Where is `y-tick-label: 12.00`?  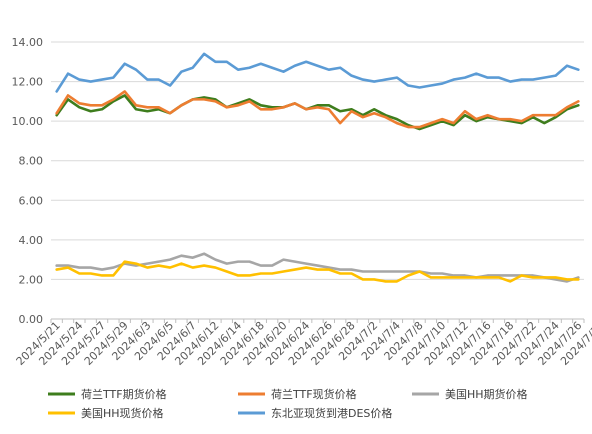
y-tick-label: 12.00 is located at coordinates (28, 82).